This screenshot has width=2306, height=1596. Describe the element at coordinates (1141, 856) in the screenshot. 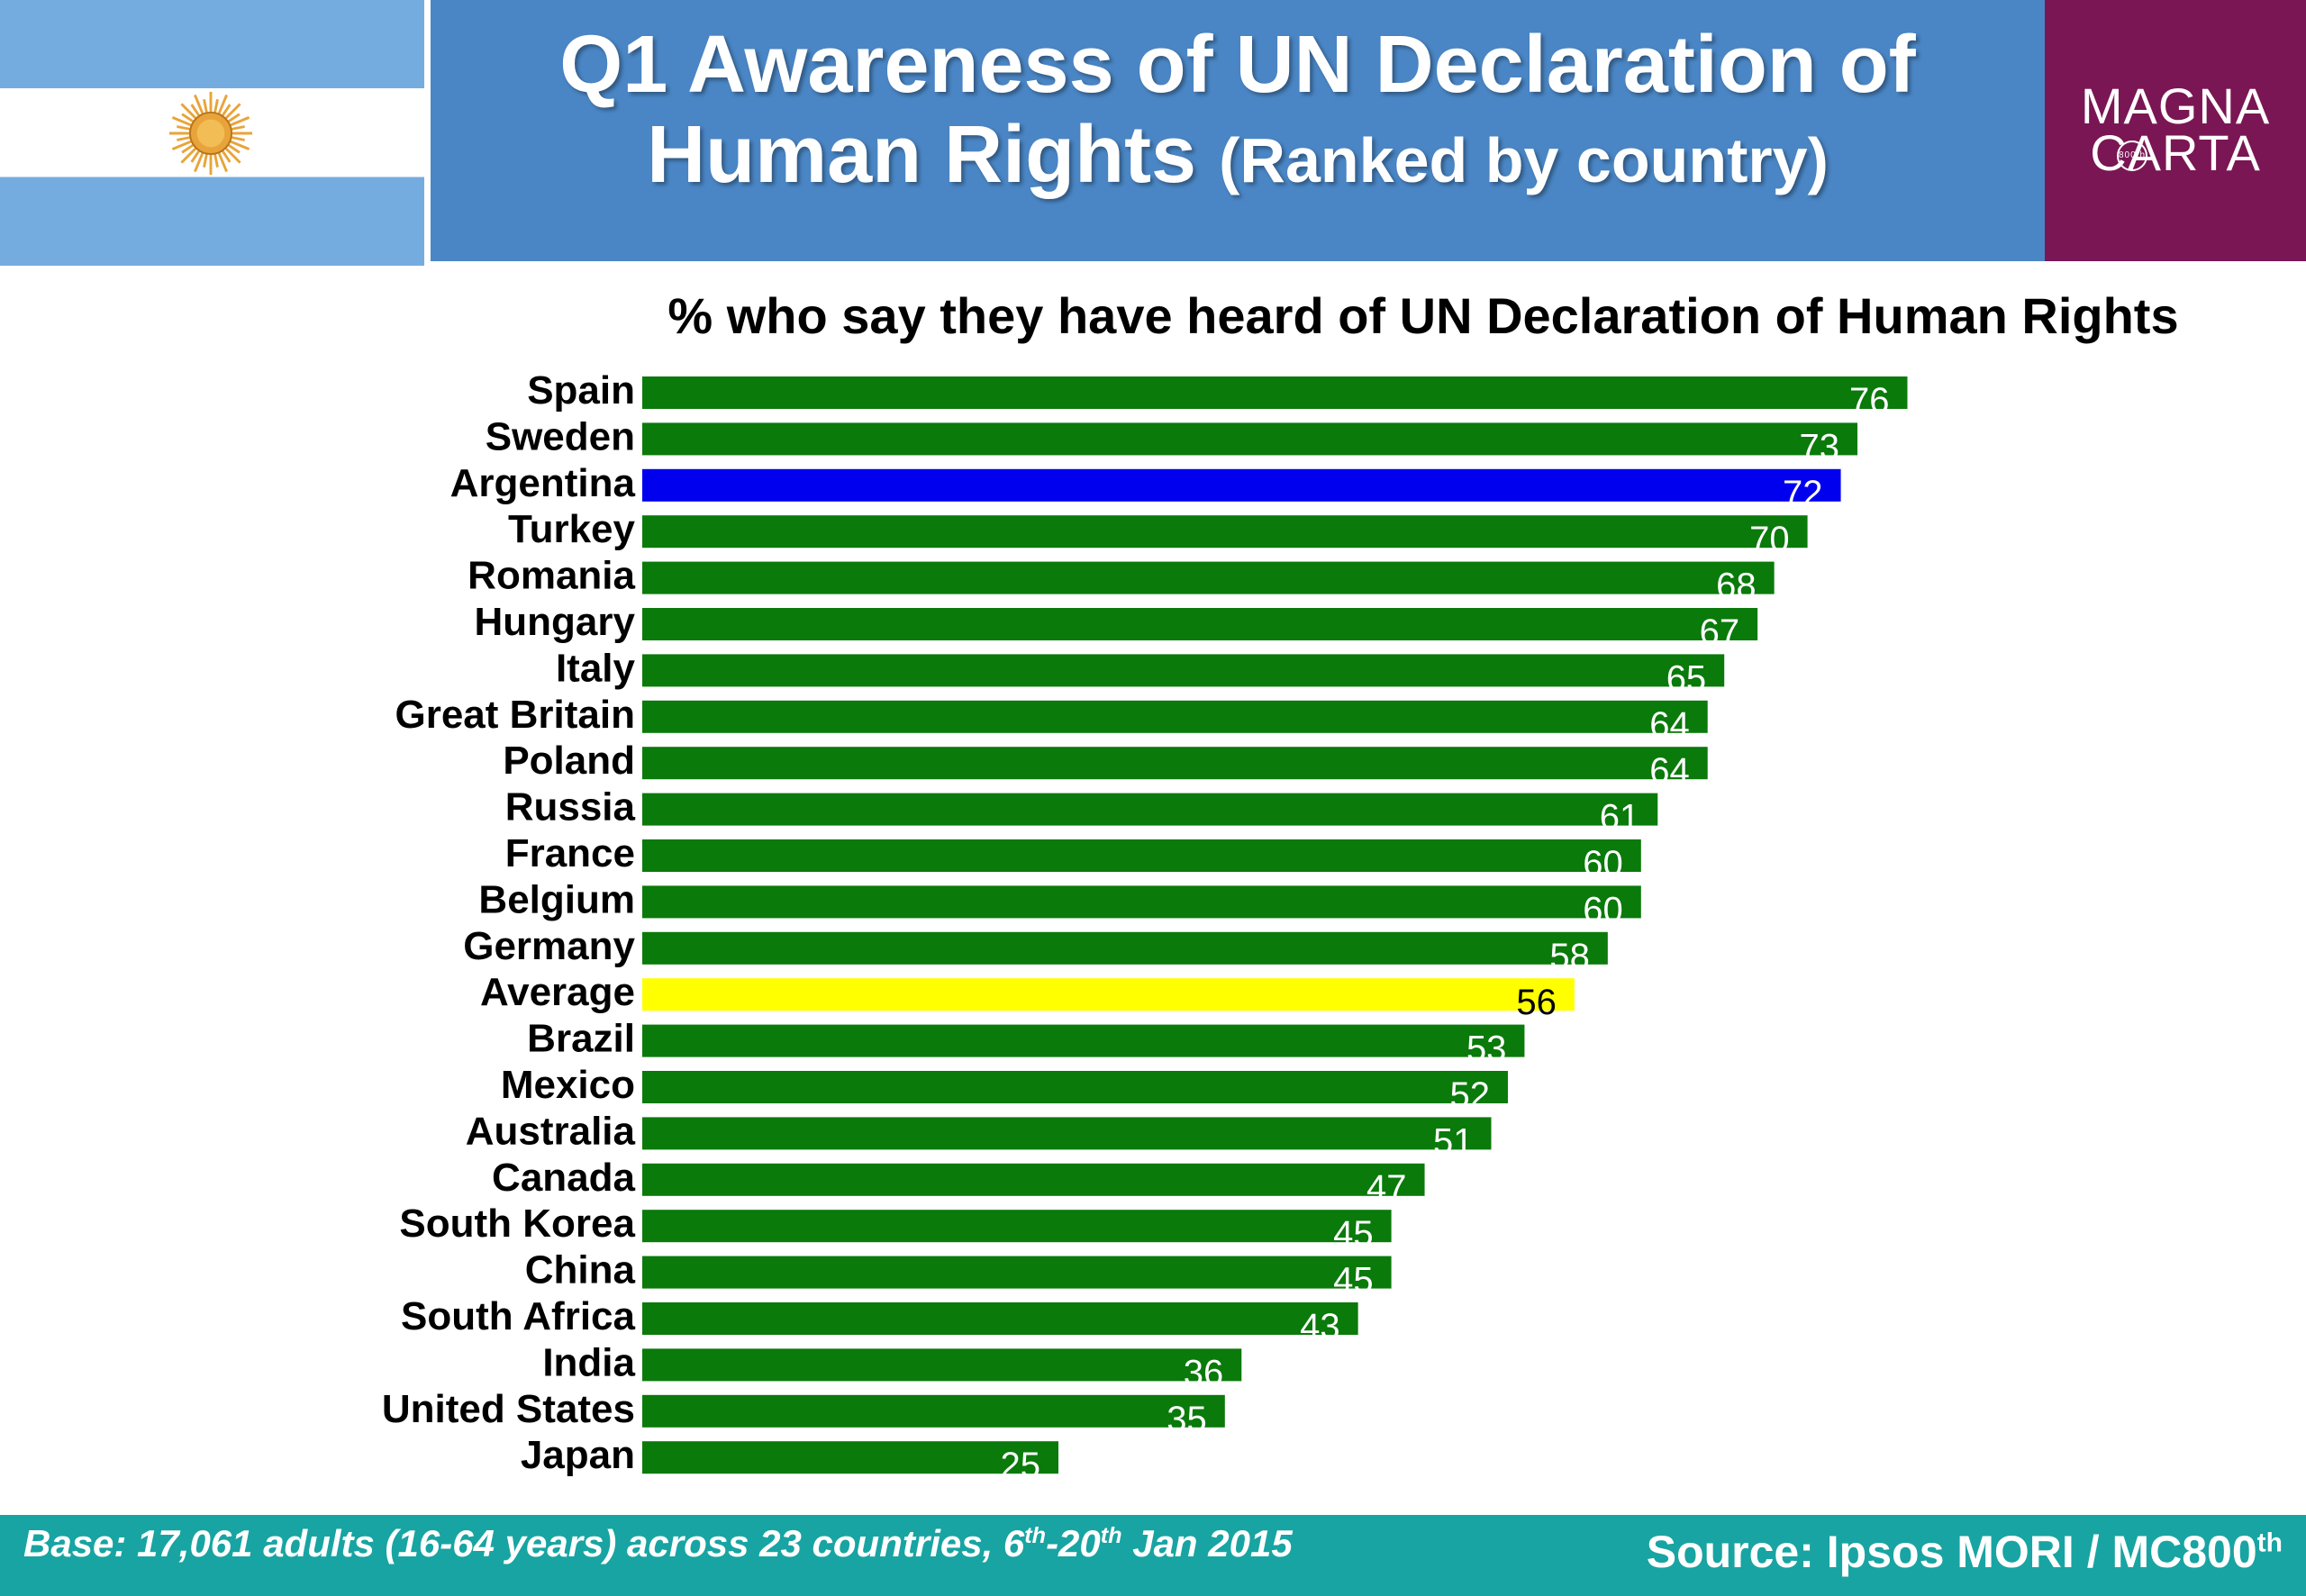

I see `bar-france` at that location.